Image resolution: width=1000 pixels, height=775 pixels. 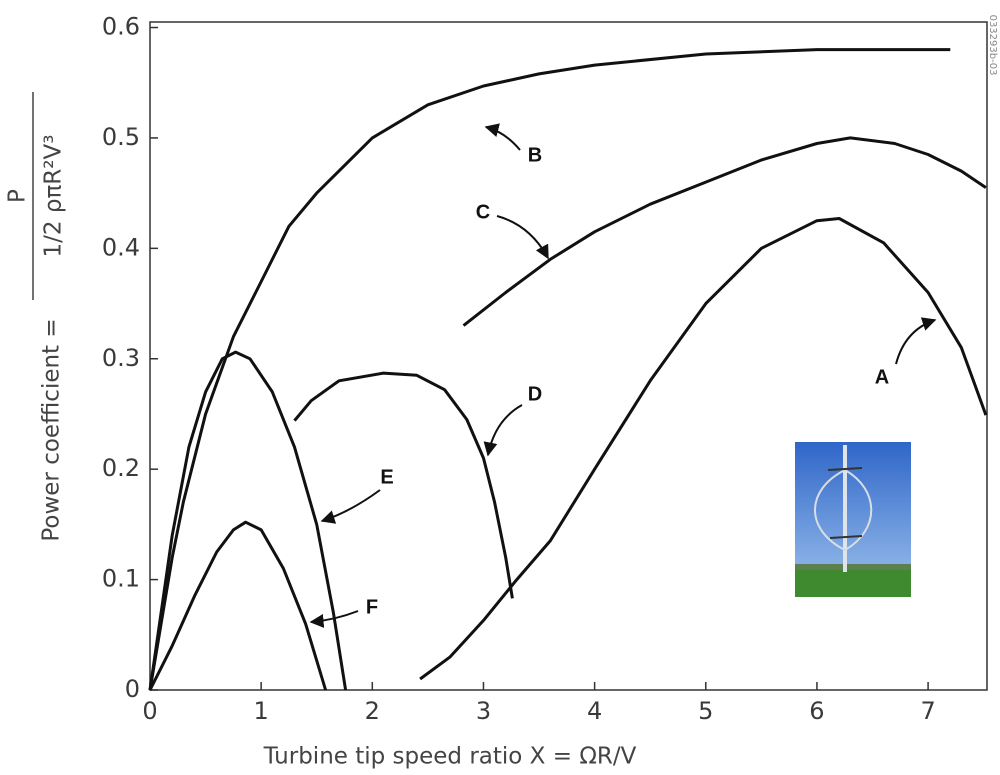 I want to click on x-tick-label: 6, so click(x=816, y=711).